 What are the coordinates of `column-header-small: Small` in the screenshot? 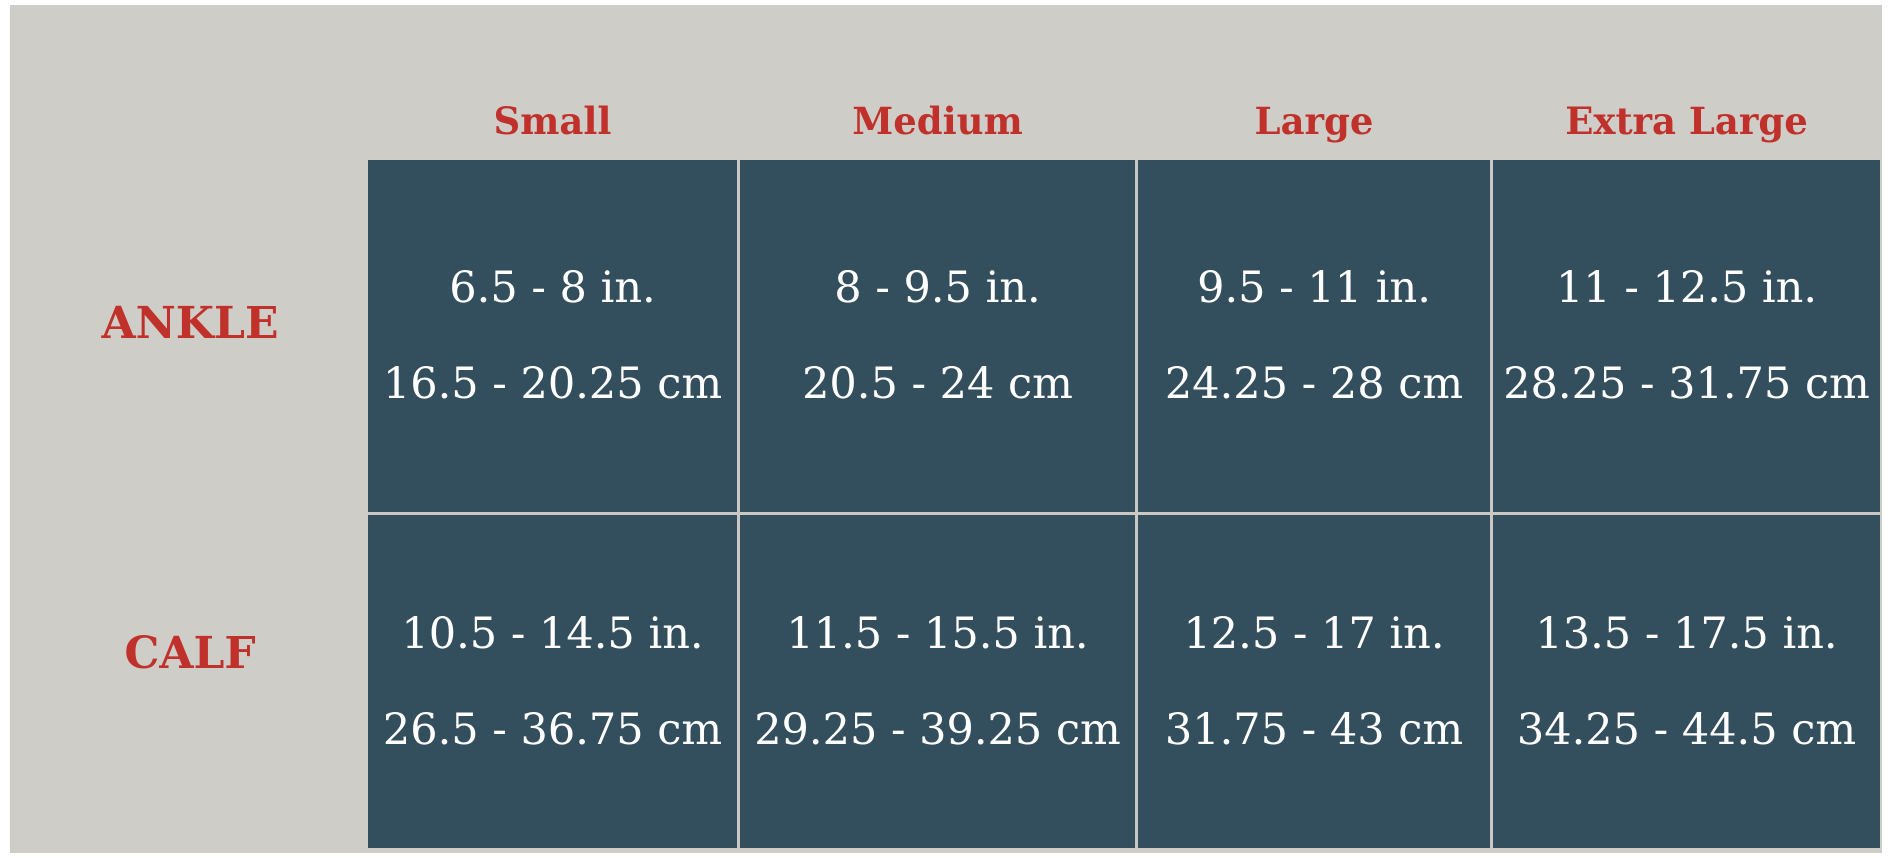 It's located at (552, 121).